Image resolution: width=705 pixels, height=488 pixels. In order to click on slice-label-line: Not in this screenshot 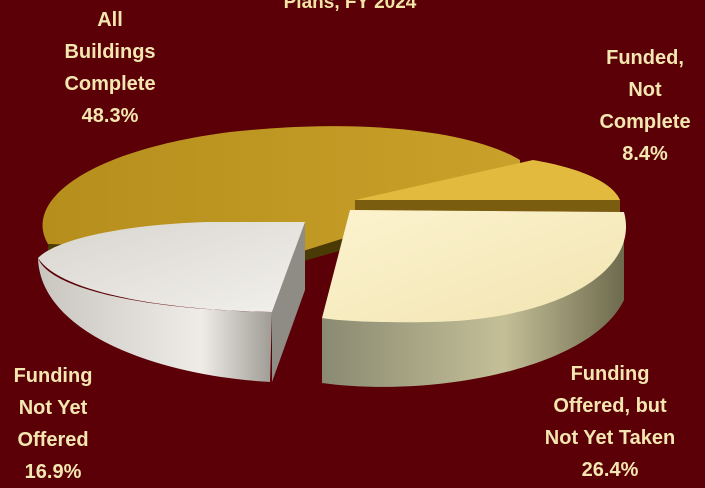, I will do `click(645, 90)`.